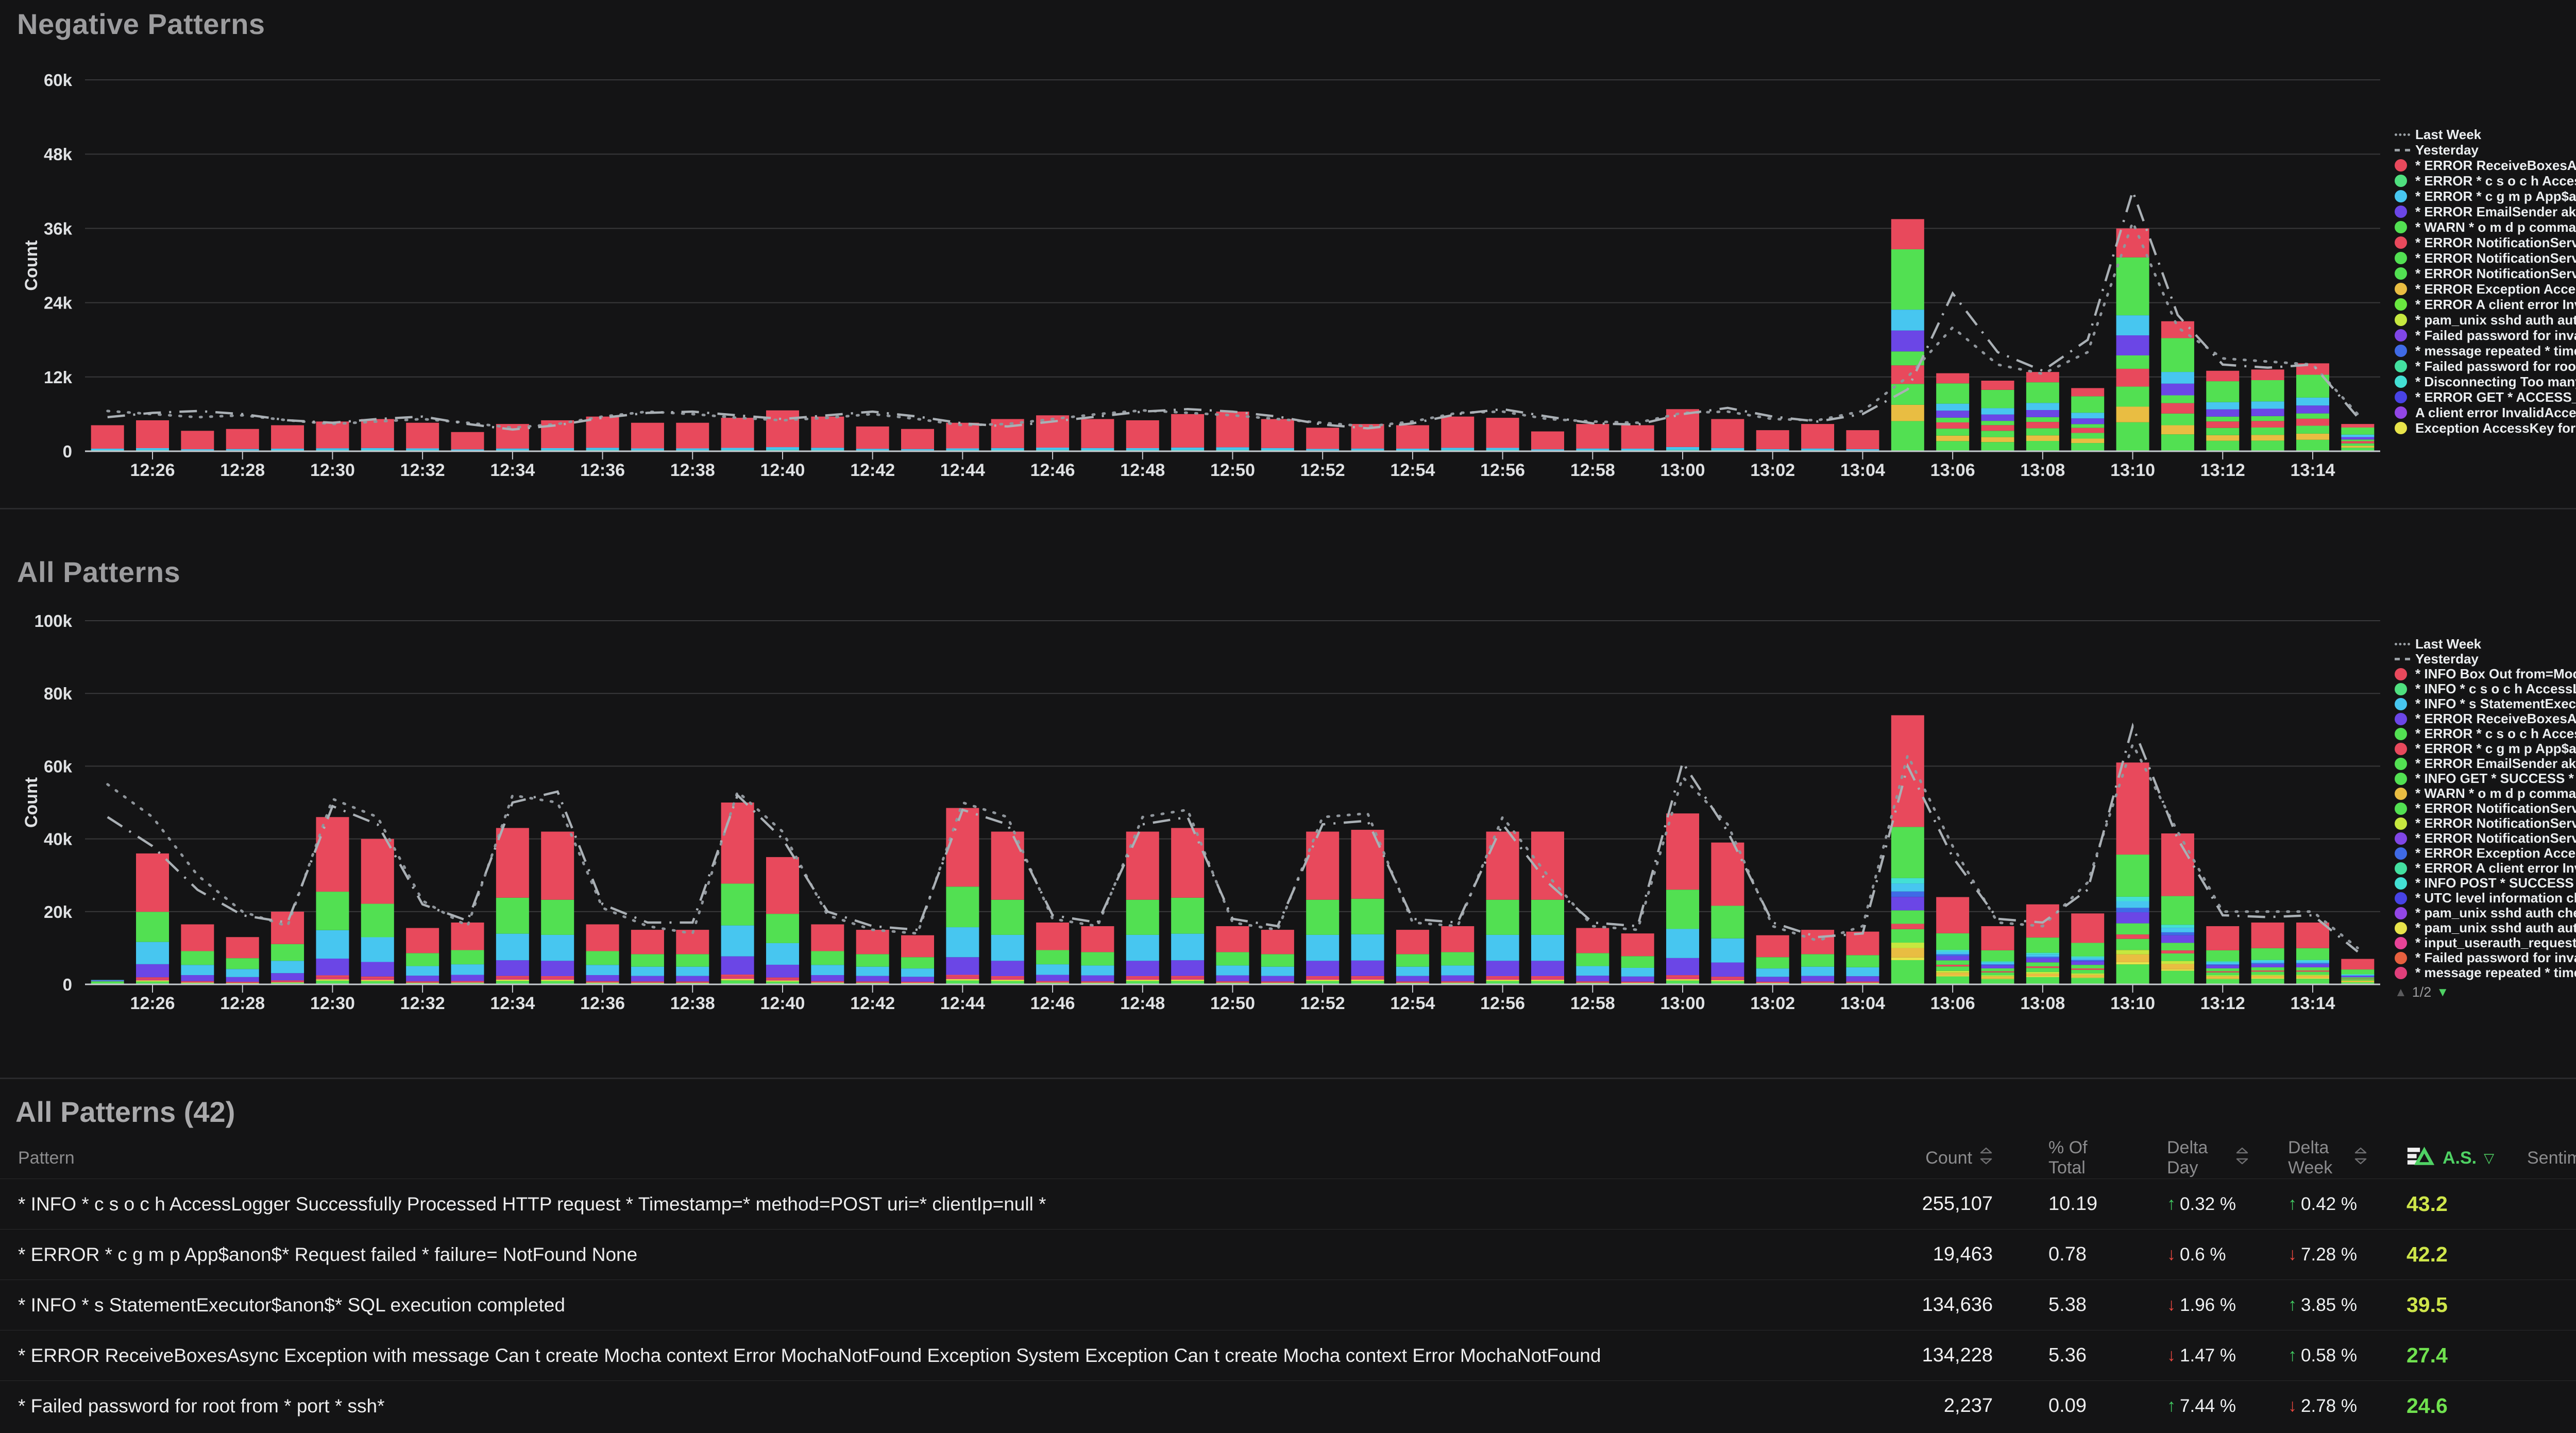 This screenshot has width=2576, height=1433. What do you see at coordinates (918, 959) in the screenshot?
I see `stacked-bar-12:43` at bounding box center [918, 959].